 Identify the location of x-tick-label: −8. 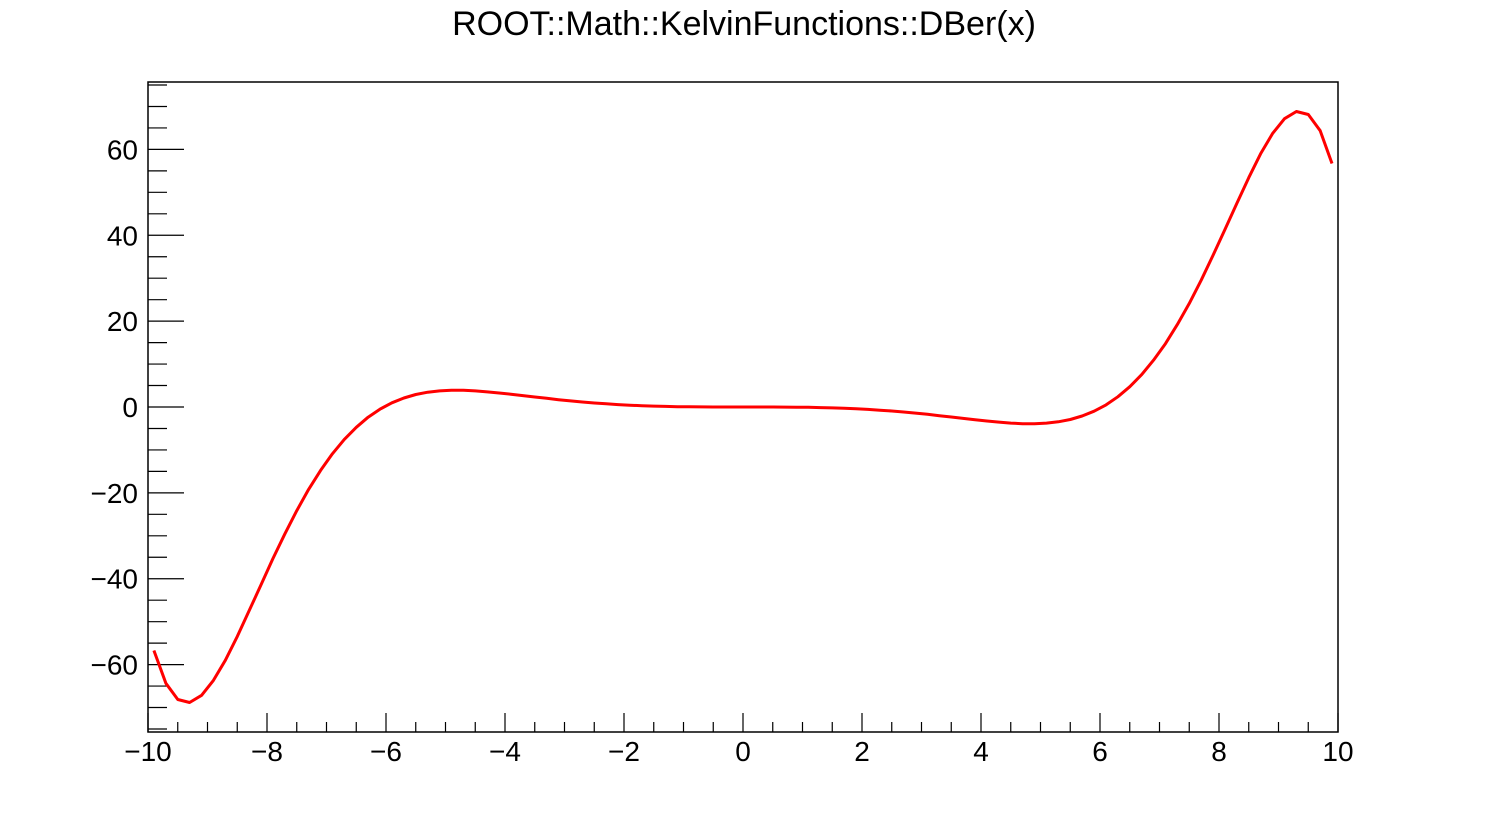
(267, 751).